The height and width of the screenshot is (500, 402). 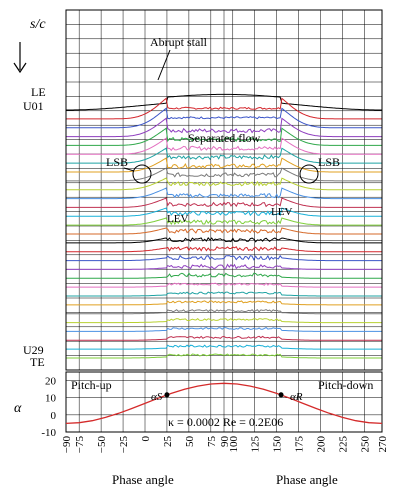 I want to click on alpha-s-label: αS, so click(x=157, y=397).